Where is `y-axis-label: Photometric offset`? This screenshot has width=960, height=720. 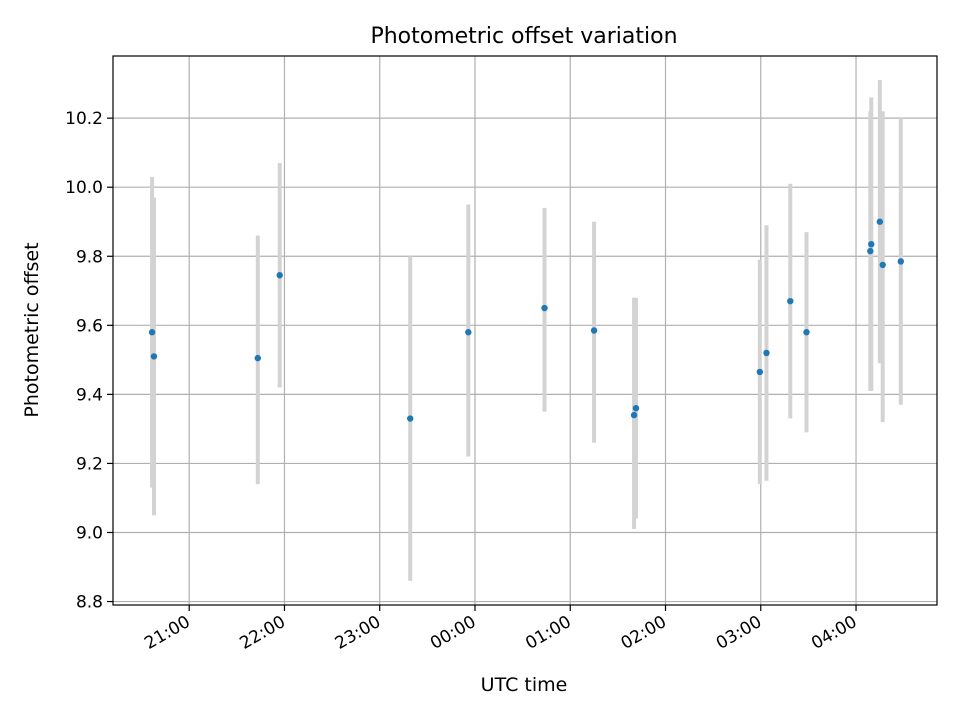
y-axis-label: Photometric offset is located at coordinates (32, 329).